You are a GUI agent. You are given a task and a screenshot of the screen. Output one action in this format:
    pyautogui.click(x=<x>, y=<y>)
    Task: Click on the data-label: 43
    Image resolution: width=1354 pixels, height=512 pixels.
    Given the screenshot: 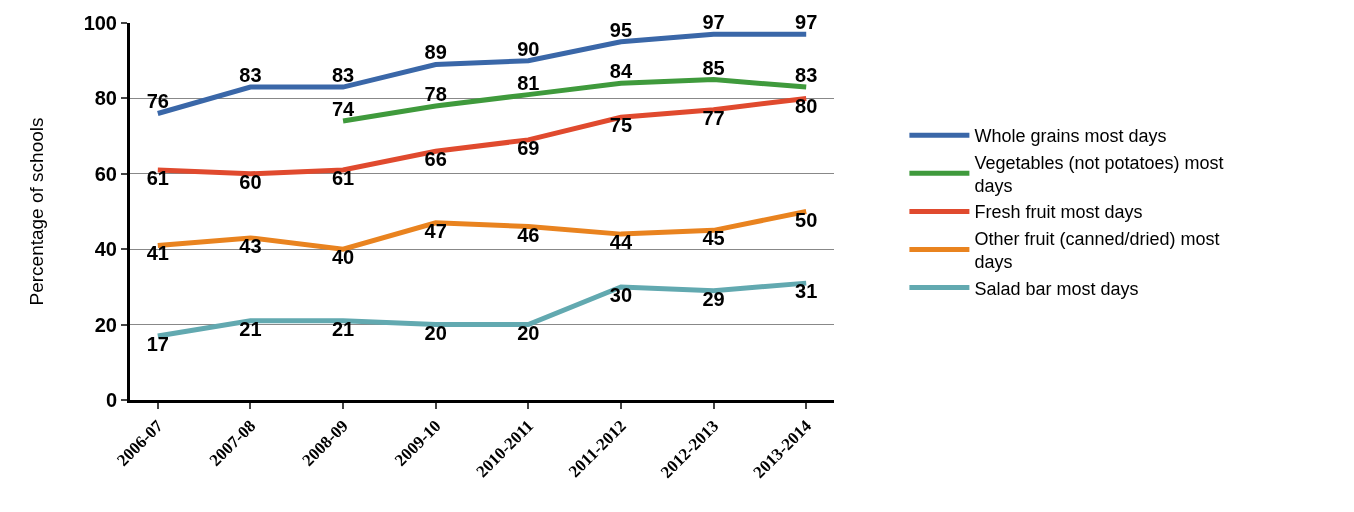 What is the action you would take?
    pyautogui.click(x=250, y=245)
    